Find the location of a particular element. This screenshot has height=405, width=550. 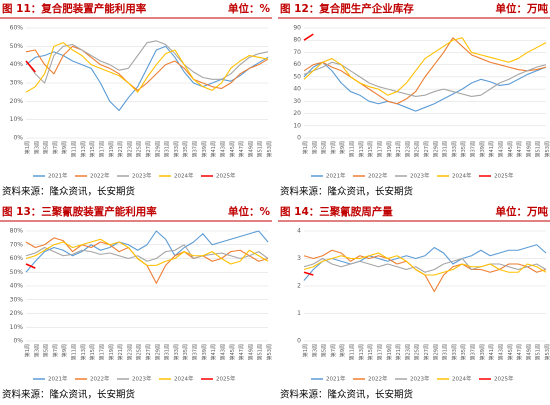

legend-label: 2021年 is located at coordinates (336, 379).